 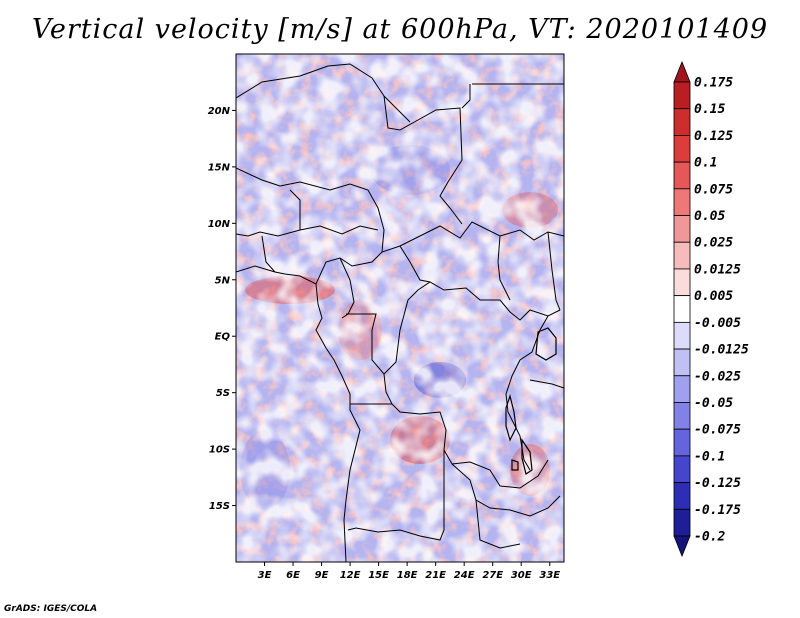 What do you see at coordinates (407, 575) in the screenshot?
I see `lon-tick-label: 18E` at bounding box center [407, 575].